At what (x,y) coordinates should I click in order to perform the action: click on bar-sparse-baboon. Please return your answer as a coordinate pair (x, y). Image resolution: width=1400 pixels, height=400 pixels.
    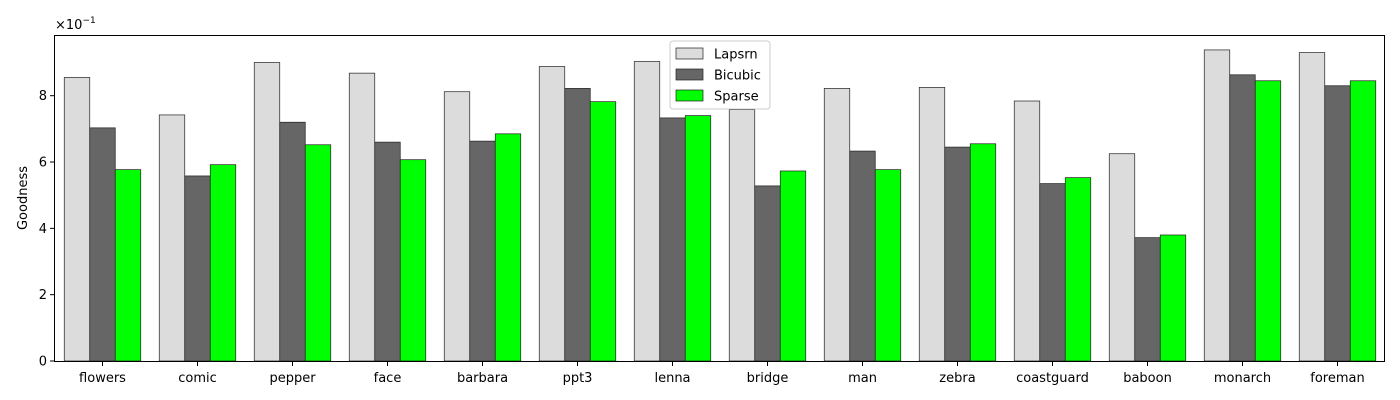
    Looking at the image, I should click on (1173, 298).